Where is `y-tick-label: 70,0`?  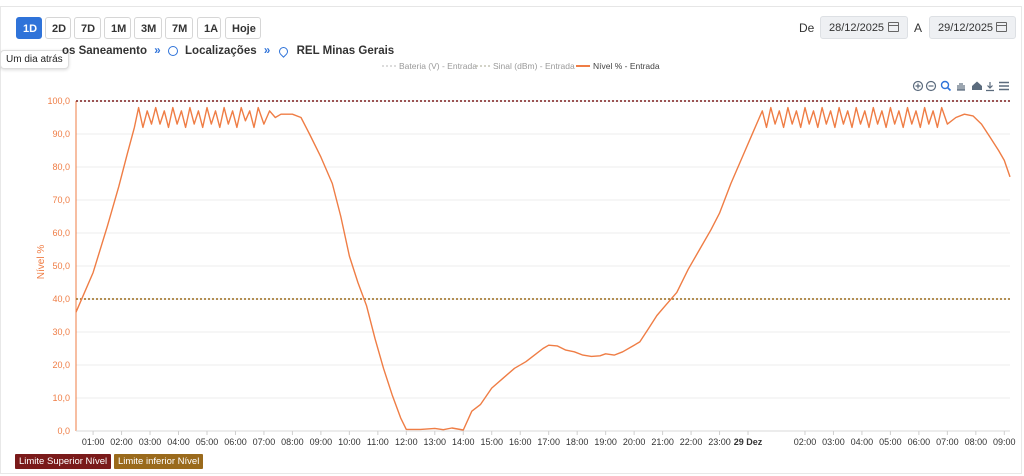 y-tick-label: 70,0 is located at coordinates (61, 200).